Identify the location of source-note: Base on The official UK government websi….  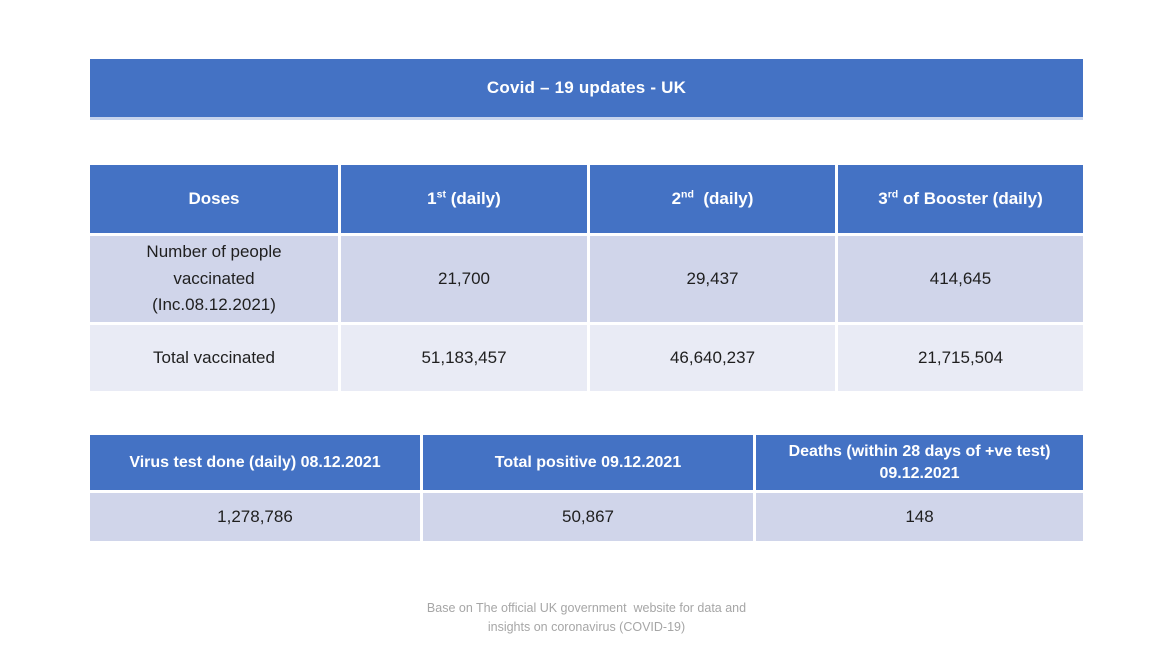
(586, 618).